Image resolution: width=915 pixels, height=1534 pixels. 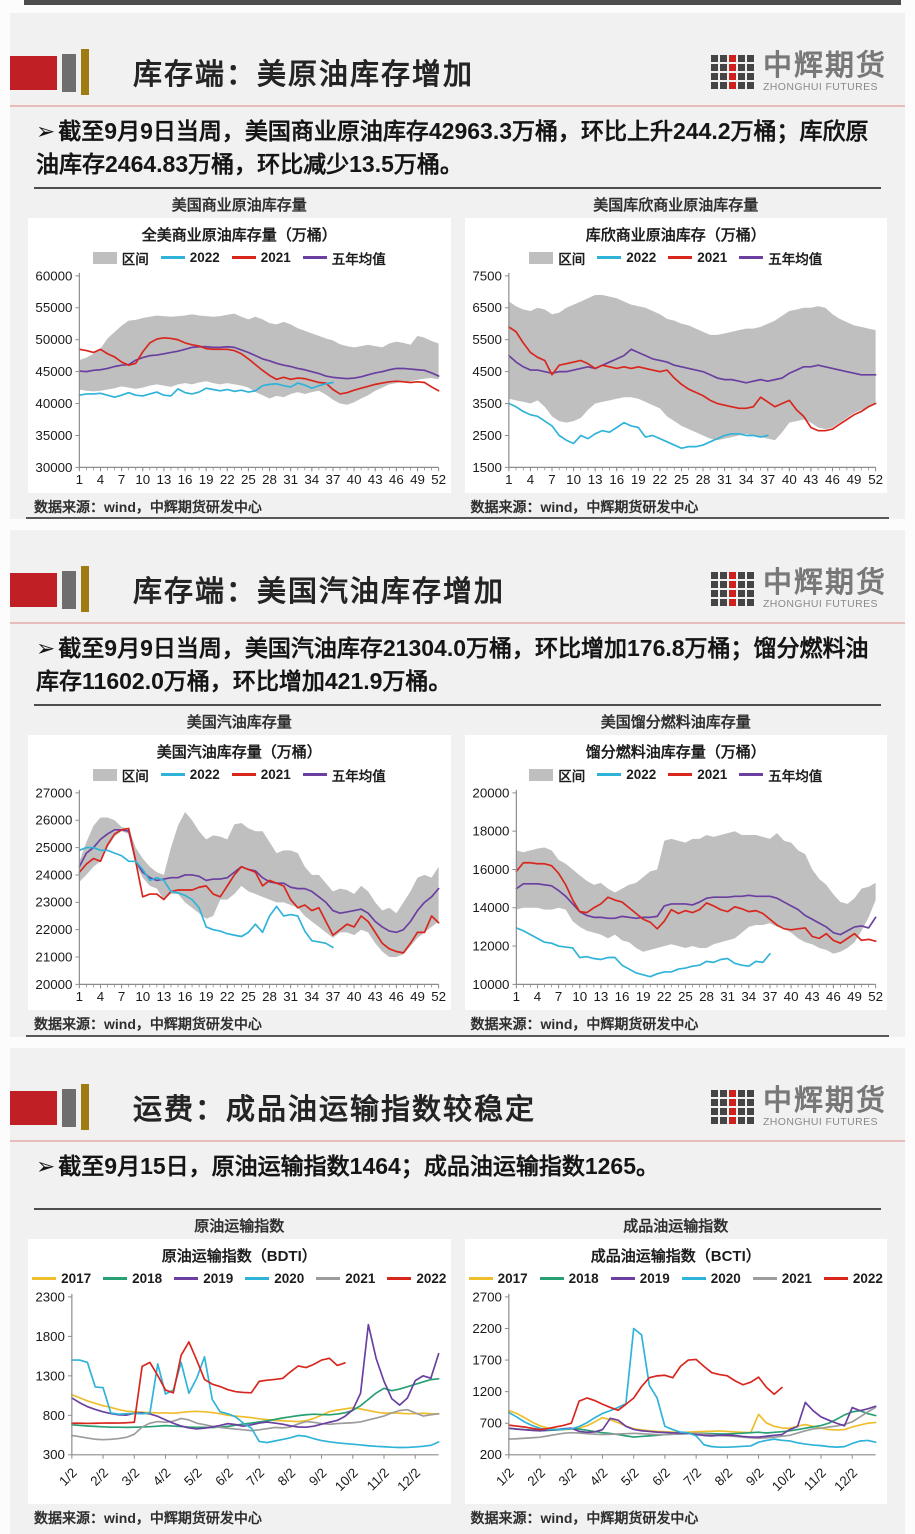 What do you see at coordinates (490, 1454) in the screenshot?
I see `svg-text: 200` at bounding box center [490, 1454].